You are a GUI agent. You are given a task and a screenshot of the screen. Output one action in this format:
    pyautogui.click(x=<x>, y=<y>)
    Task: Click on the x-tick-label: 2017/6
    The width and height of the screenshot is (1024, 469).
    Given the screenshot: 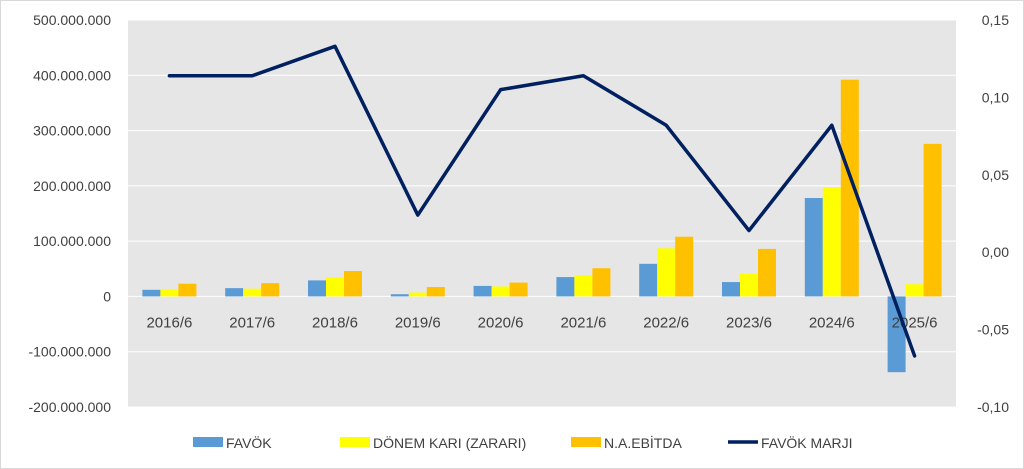 What is the action you would take?
    pyautogui.click(x=252, y=322)
    